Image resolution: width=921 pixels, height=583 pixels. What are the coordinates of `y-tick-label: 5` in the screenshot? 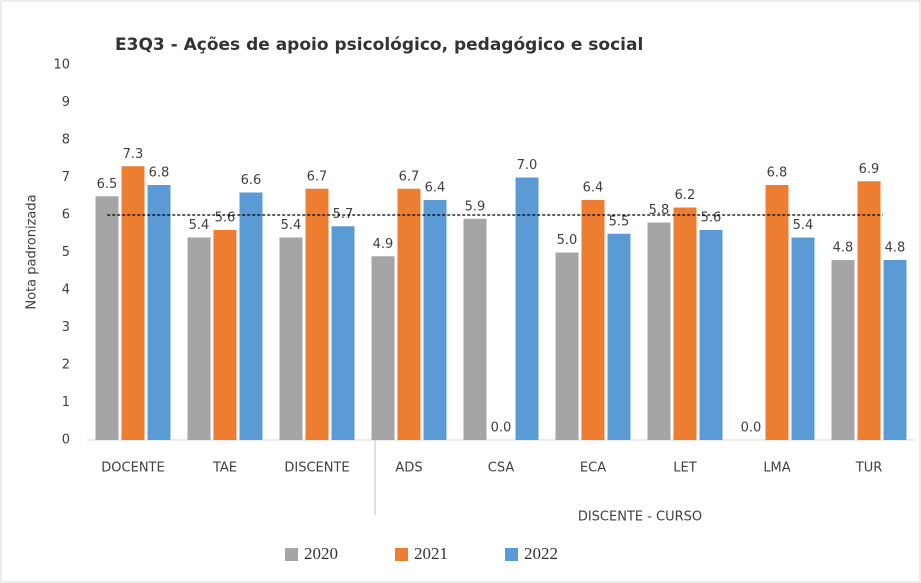 It's located at (66, 252).